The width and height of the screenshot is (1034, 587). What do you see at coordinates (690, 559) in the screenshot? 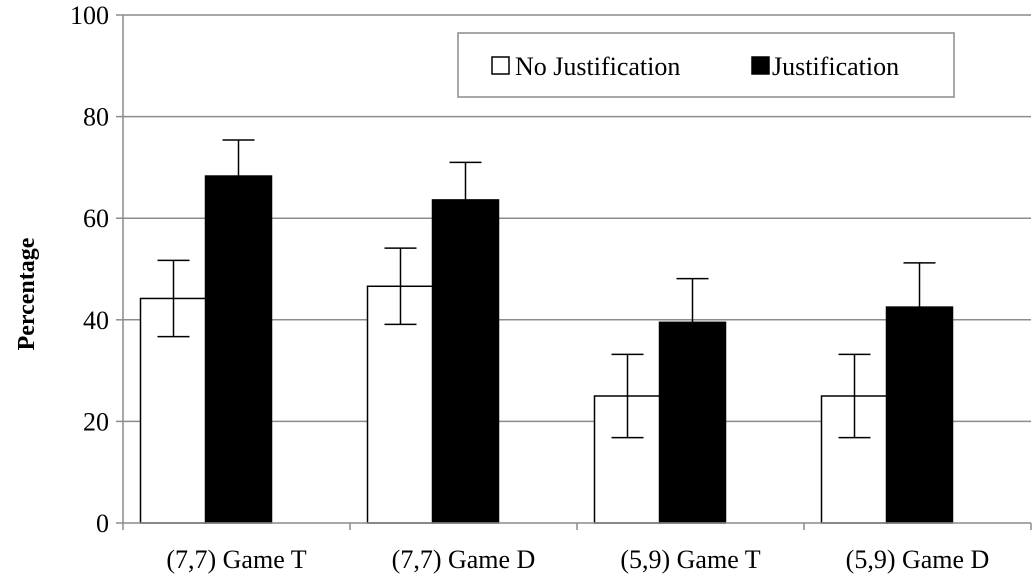
I see `x-tick-label: (5,9) Game T` at bounding box center [690, 559].